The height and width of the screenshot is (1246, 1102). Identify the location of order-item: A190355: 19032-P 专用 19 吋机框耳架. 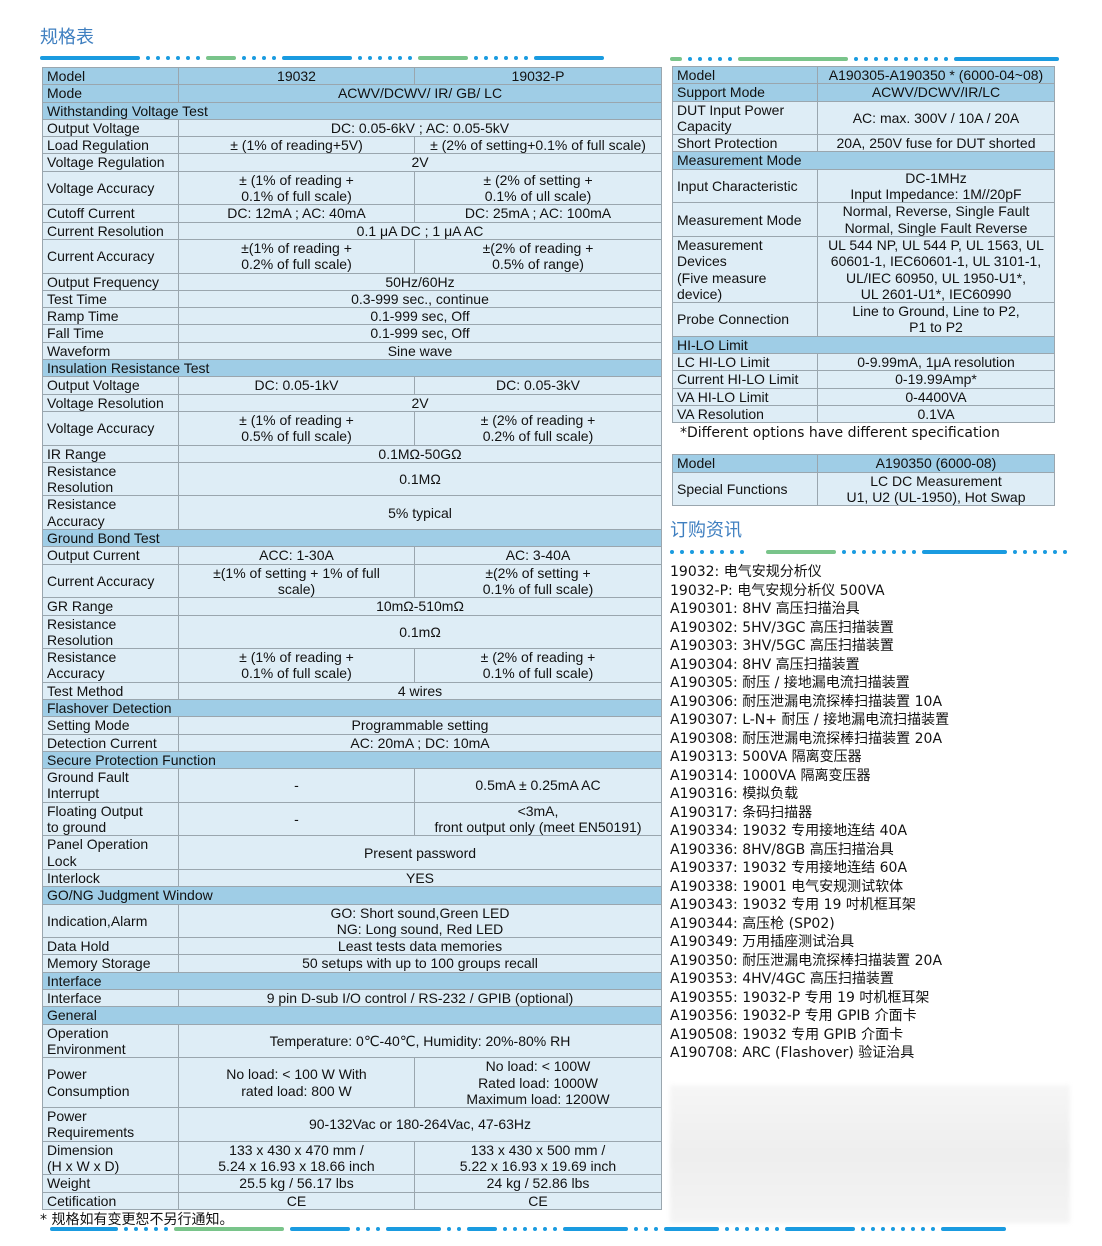
(800, 997).